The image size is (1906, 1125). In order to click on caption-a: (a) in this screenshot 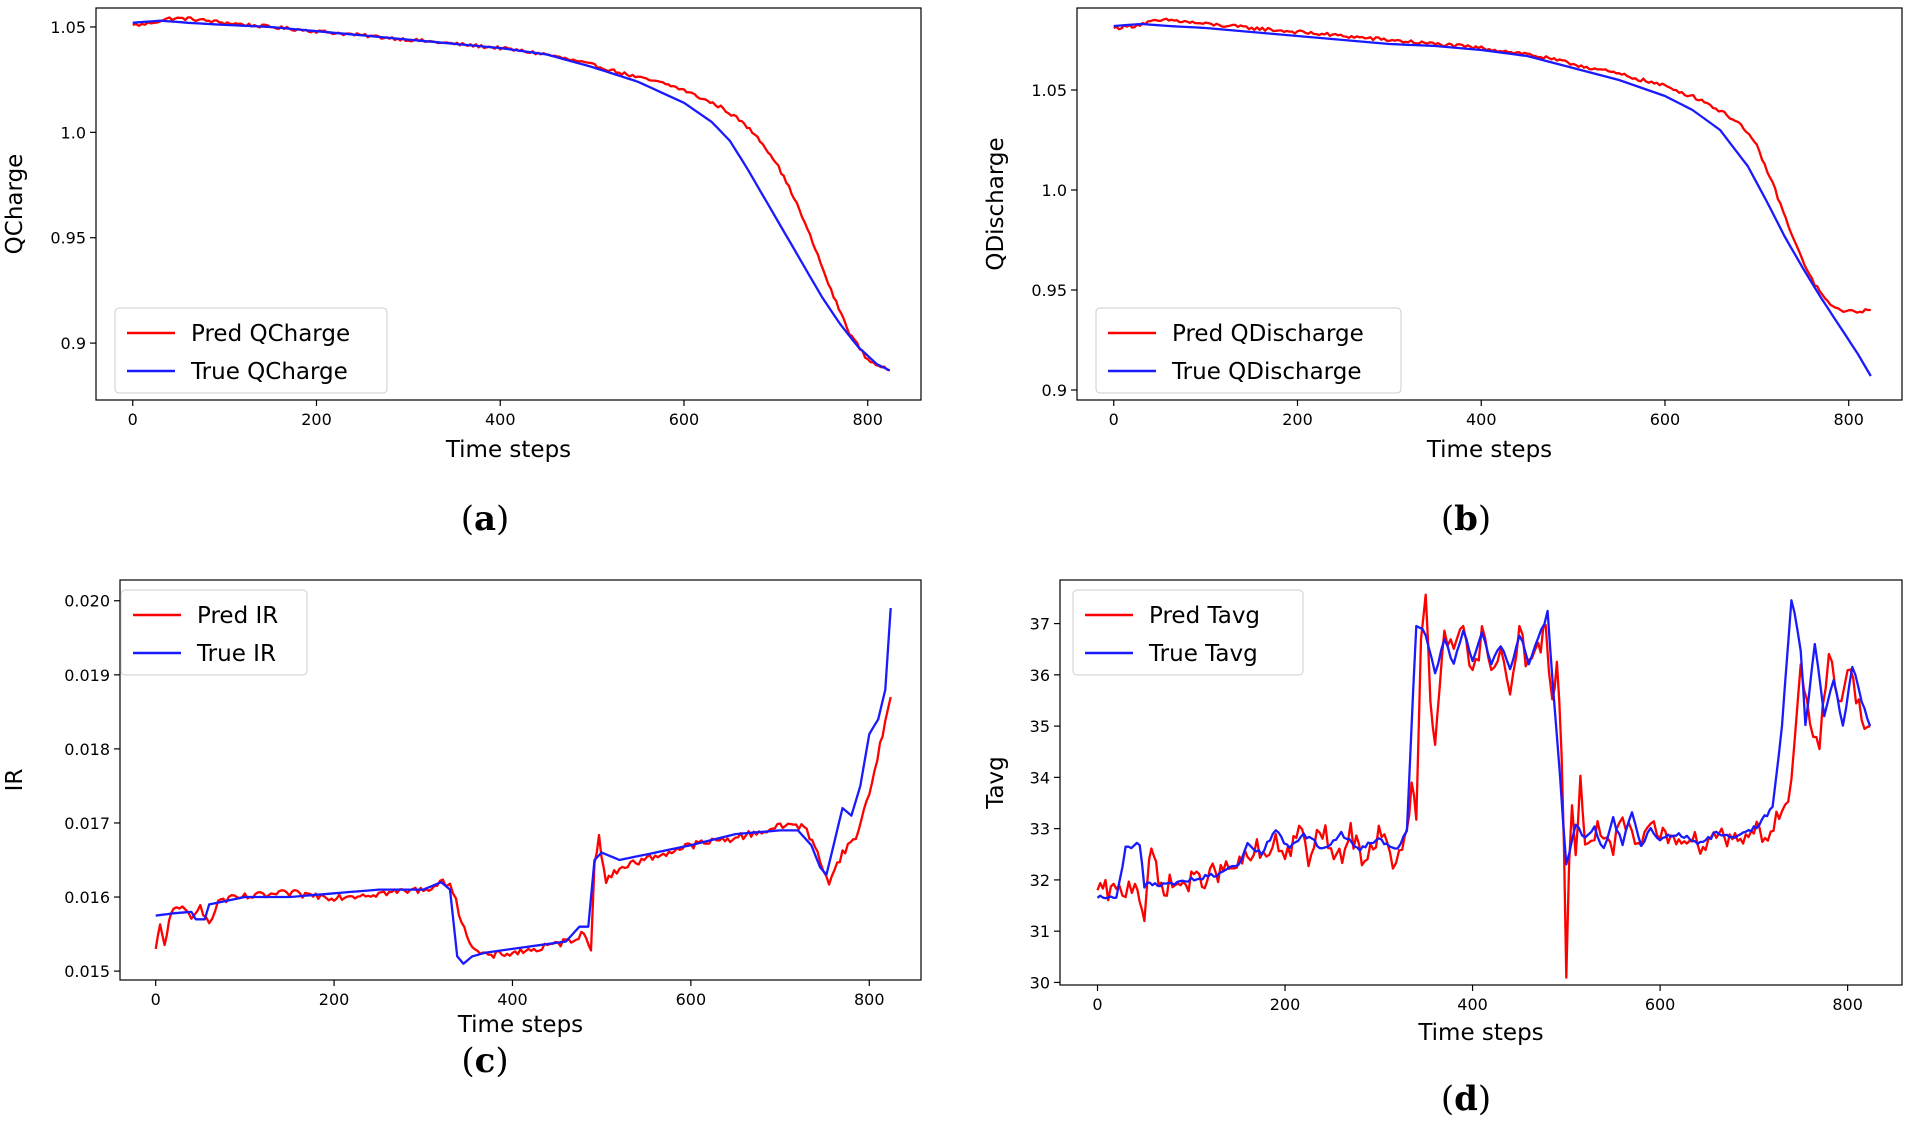, I will do `click(485, 519)`.